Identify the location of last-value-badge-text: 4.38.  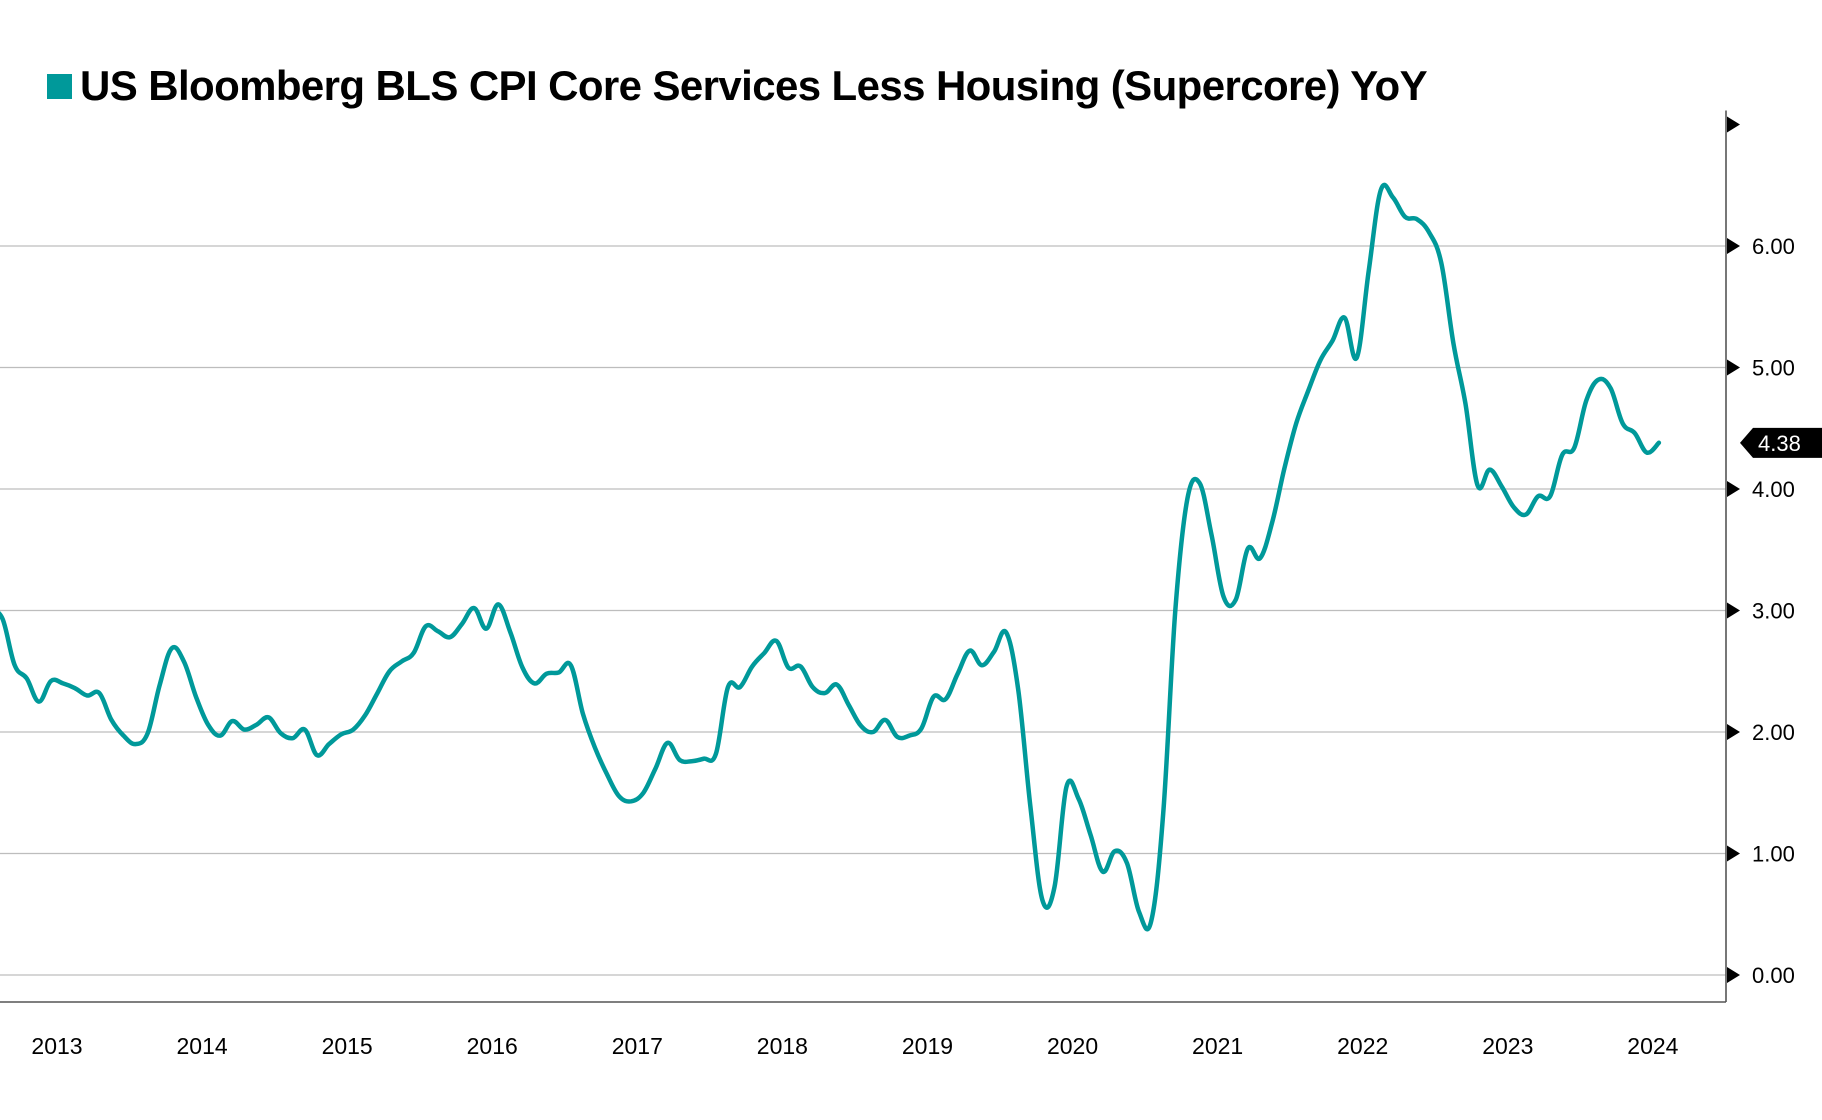
(1779, 443).